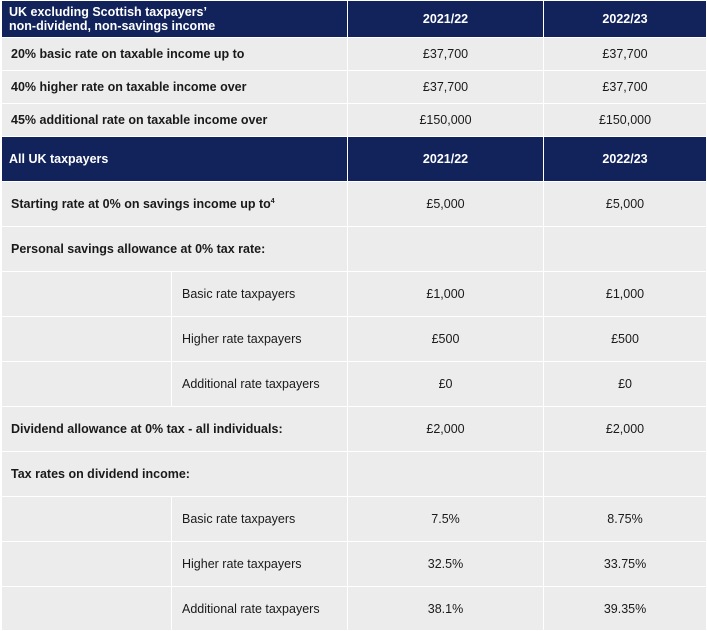 The width and height of the screenshot is (707, 631). Describe the element at coordinates (625, 429) in the screenshot. I see `value-2022-23: £2,000` at that location.